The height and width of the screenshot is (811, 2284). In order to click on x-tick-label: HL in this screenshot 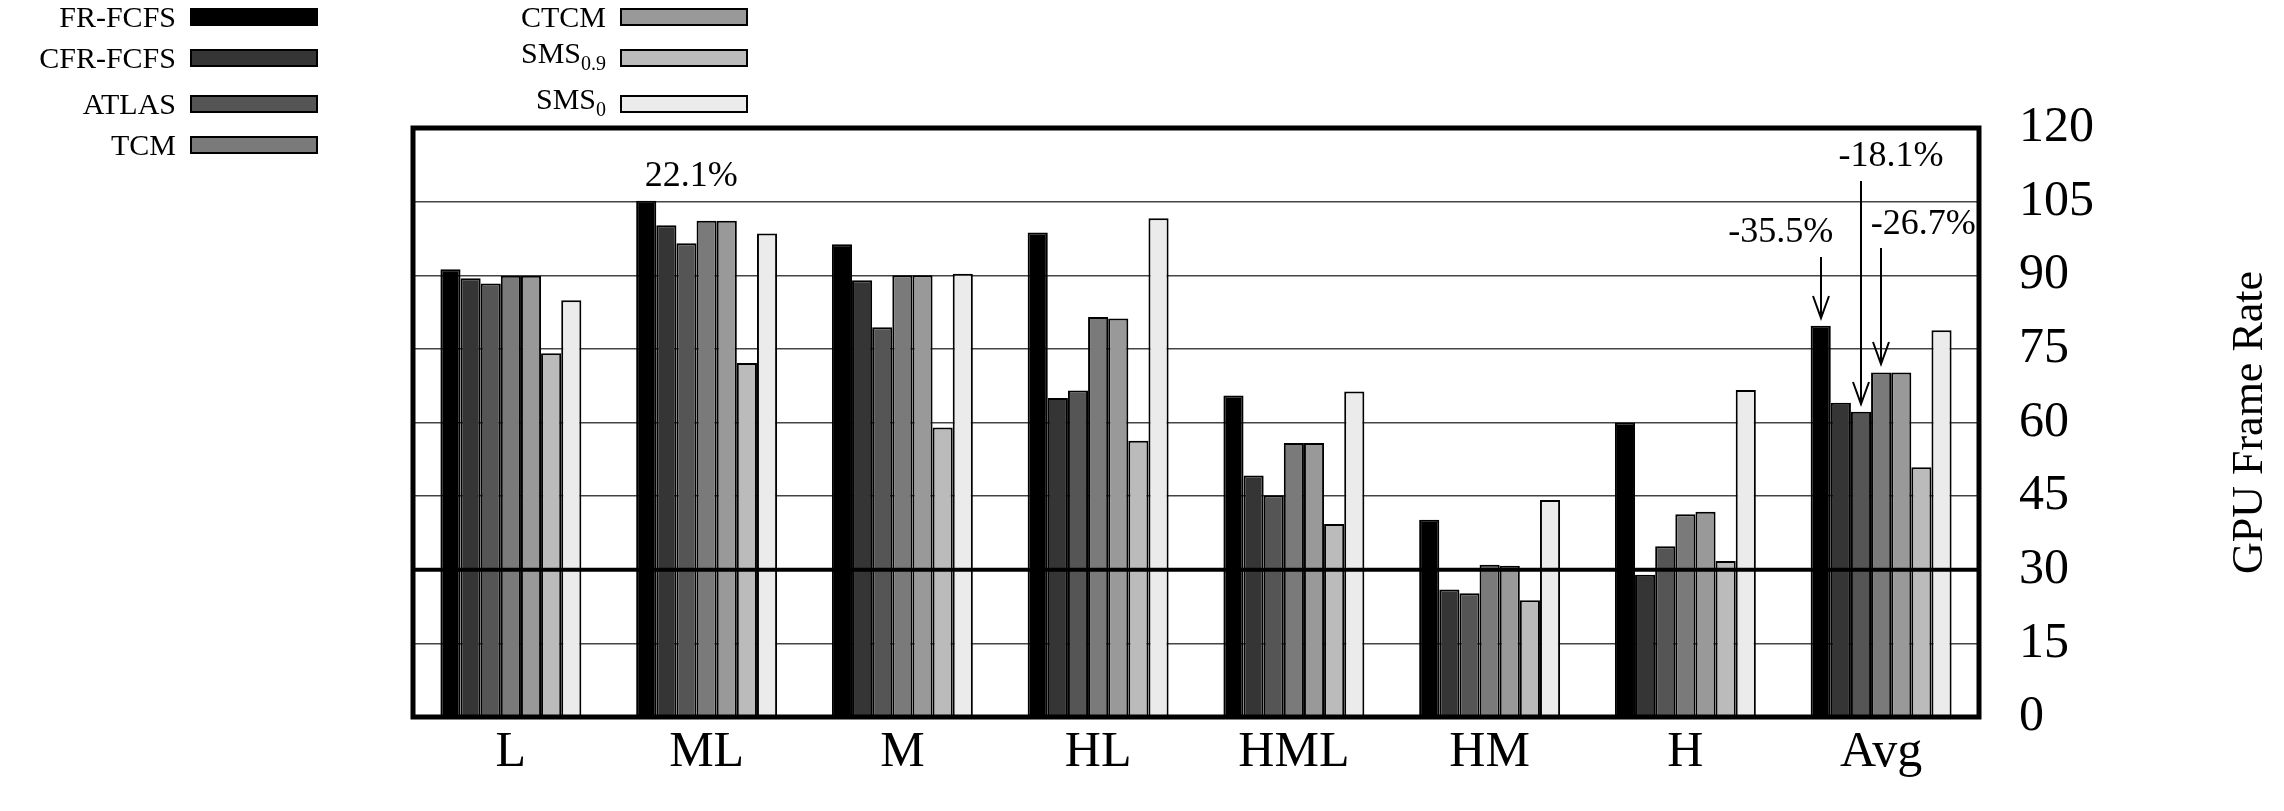, I will do `click(1098, 749)`.